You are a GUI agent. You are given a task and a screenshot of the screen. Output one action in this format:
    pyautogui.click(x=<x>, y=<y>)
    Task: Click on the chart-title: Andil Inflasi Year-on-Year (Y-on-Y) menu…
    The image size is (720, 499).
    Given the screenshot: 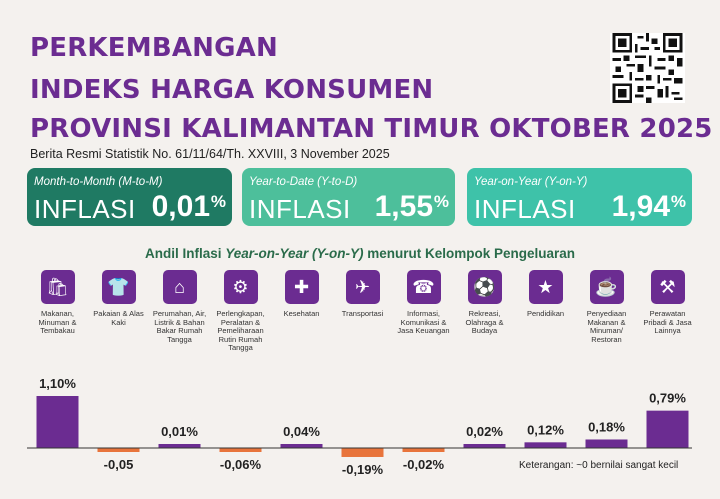 What is the action you would take?
    pyautogui.click(x=360, y=253)
    